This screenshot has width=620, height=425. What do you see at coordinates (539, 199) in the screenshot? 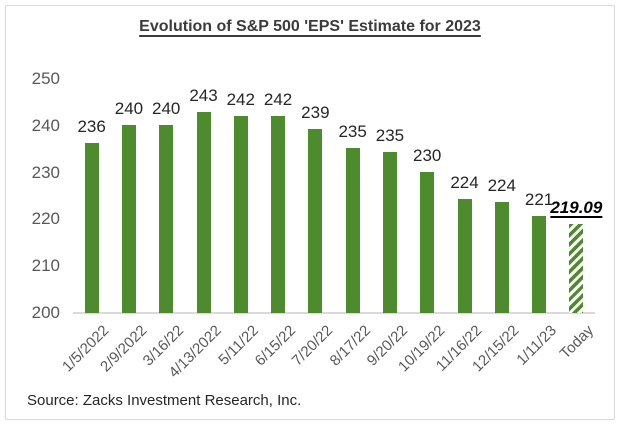
I see `bar-value-label: 221` at bounding box center [539, 199].